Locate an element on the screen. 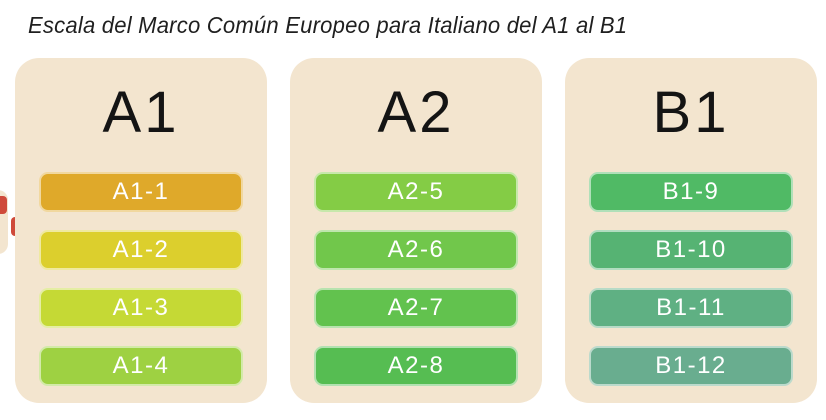  offscreen-card-fragment is located at coordinates (4, 222).